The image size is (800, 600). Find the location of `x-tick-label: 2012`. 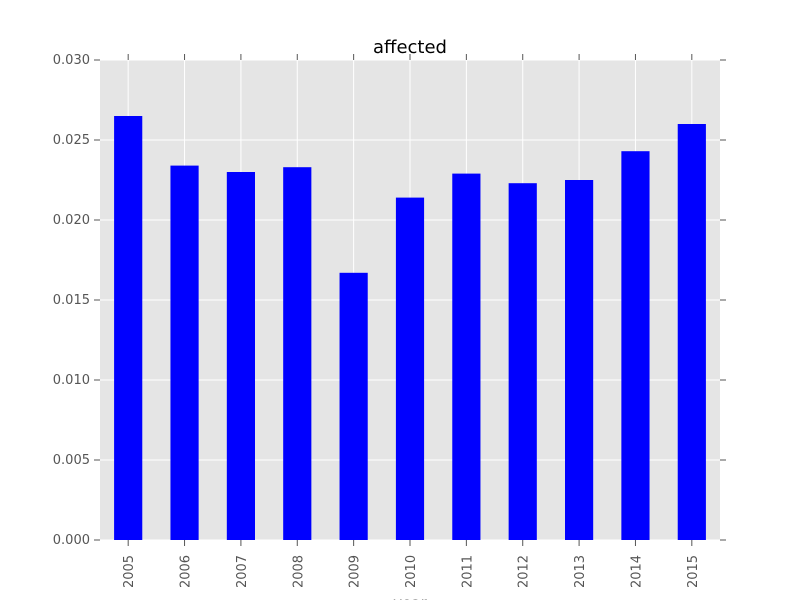

x-tick-label: 2012 is located at coordinates (524, 571).